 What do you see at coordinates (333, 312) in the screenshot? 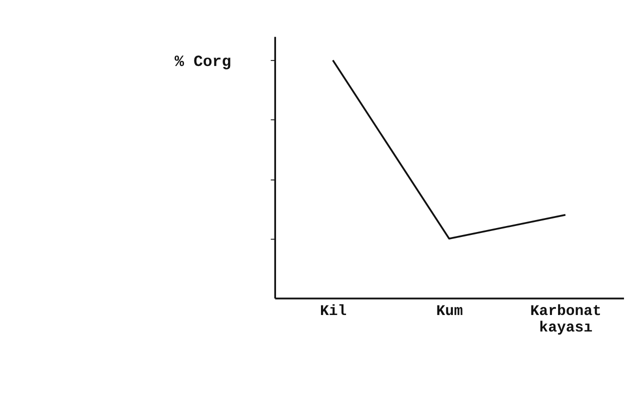
I see `x-tick-label: Kil` at bounding box center [333, 312].